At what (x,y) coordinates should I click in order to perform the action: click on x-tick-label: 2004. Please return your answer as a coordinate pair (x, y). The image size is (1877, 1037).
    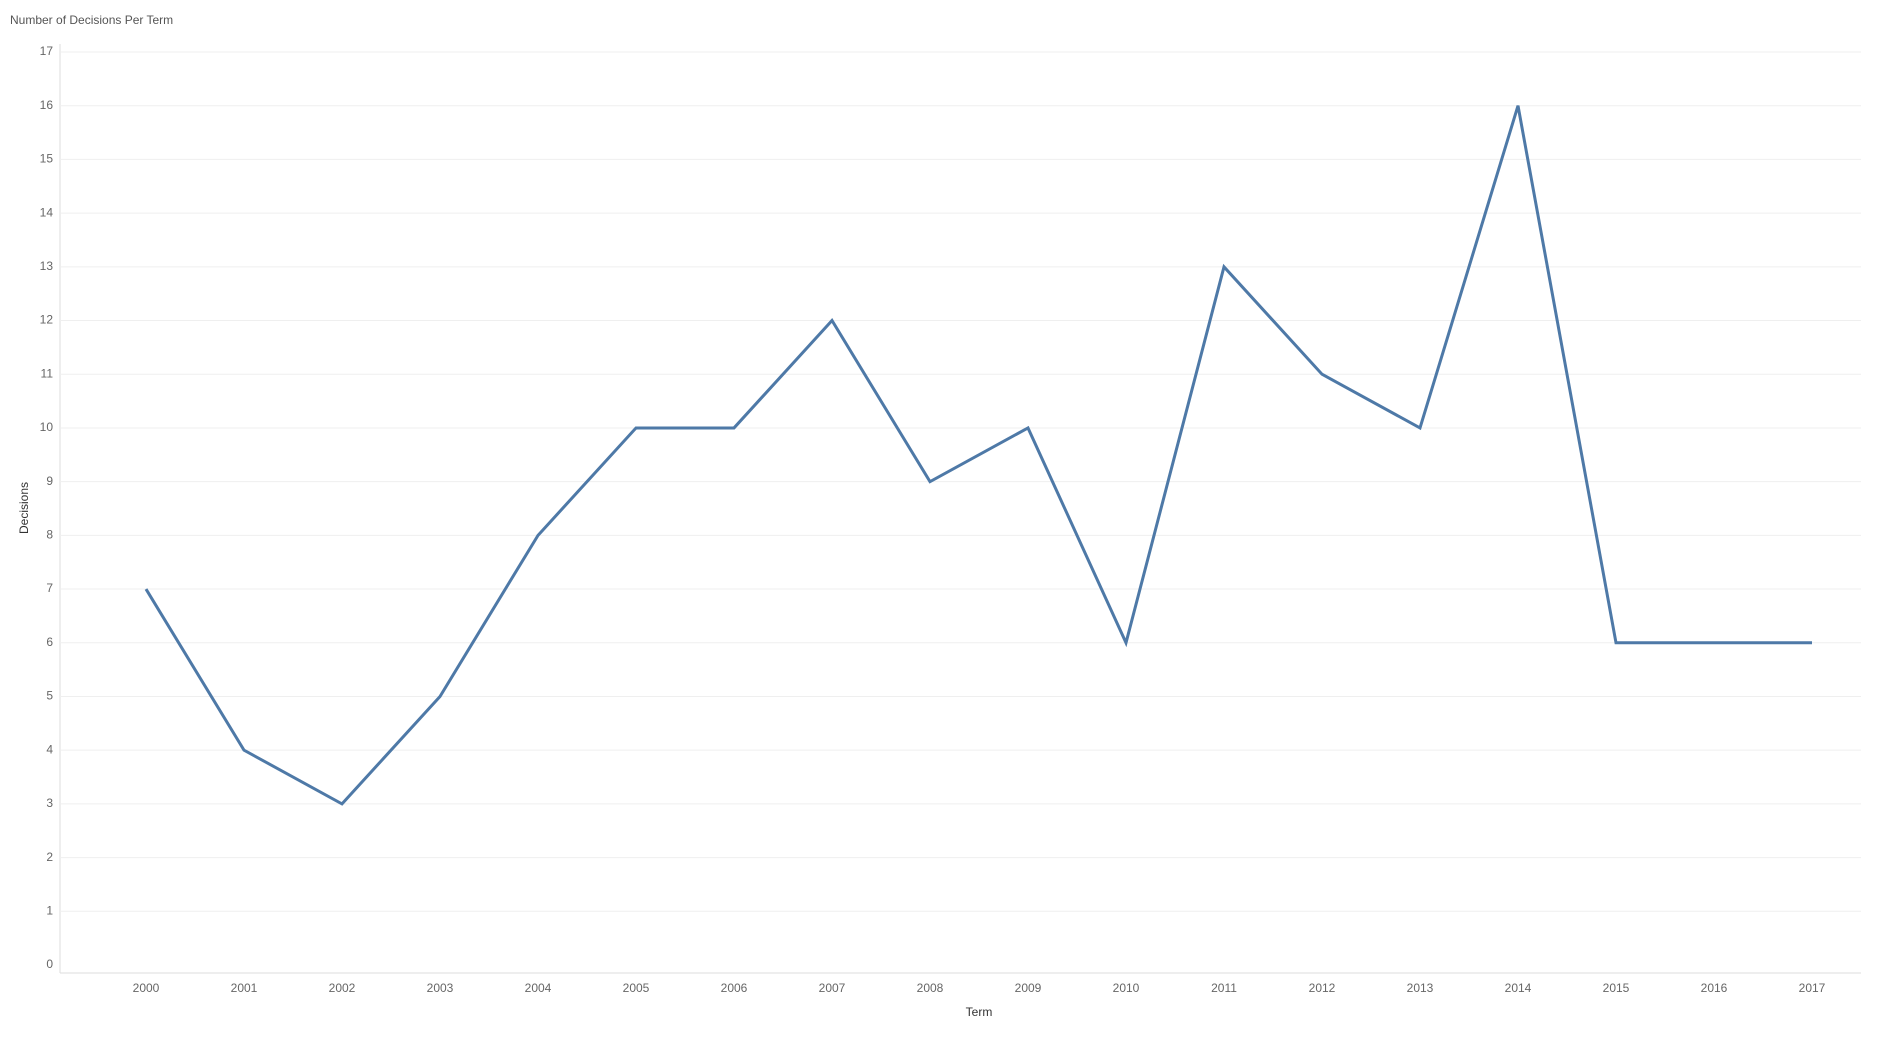
    Looking at the image, I should click on (538, 988).